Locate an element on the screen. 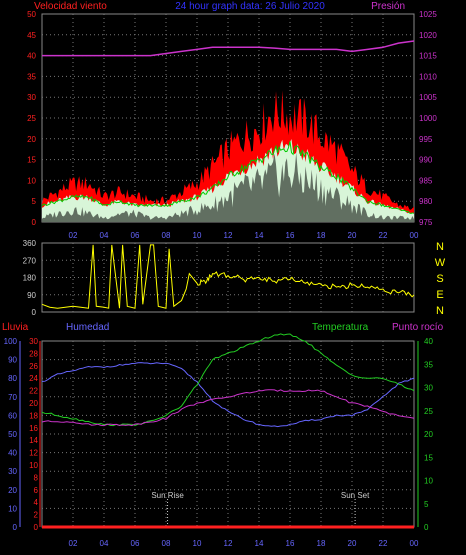 The width and height of the screenshot is (466, 555). direction-compass-label: W is located at coordinates (440, 263).